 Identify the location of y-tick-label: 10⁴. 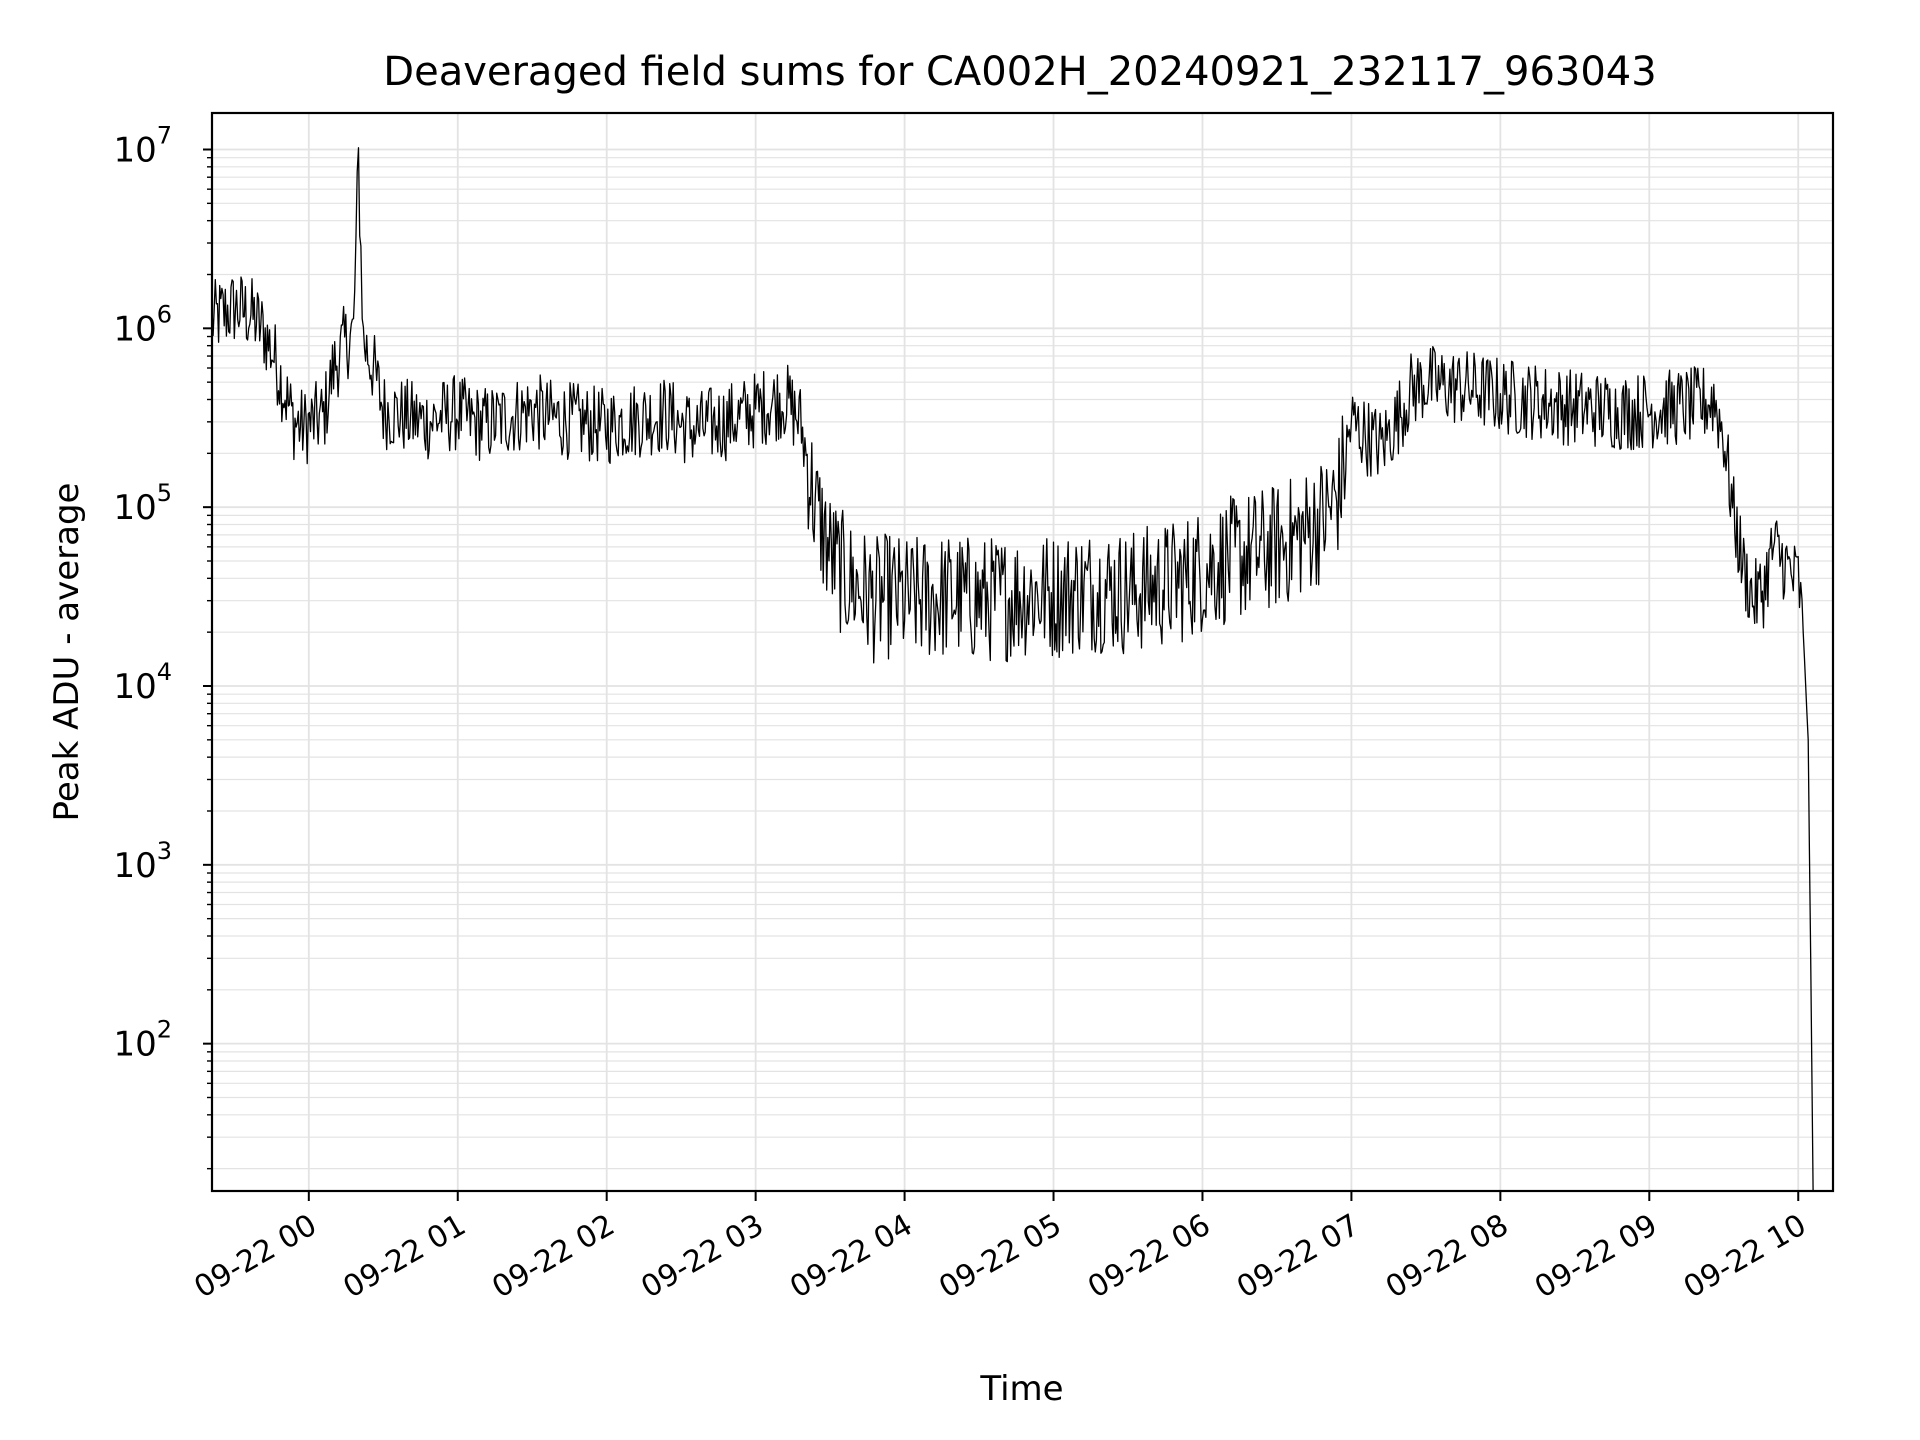
(142, 682).